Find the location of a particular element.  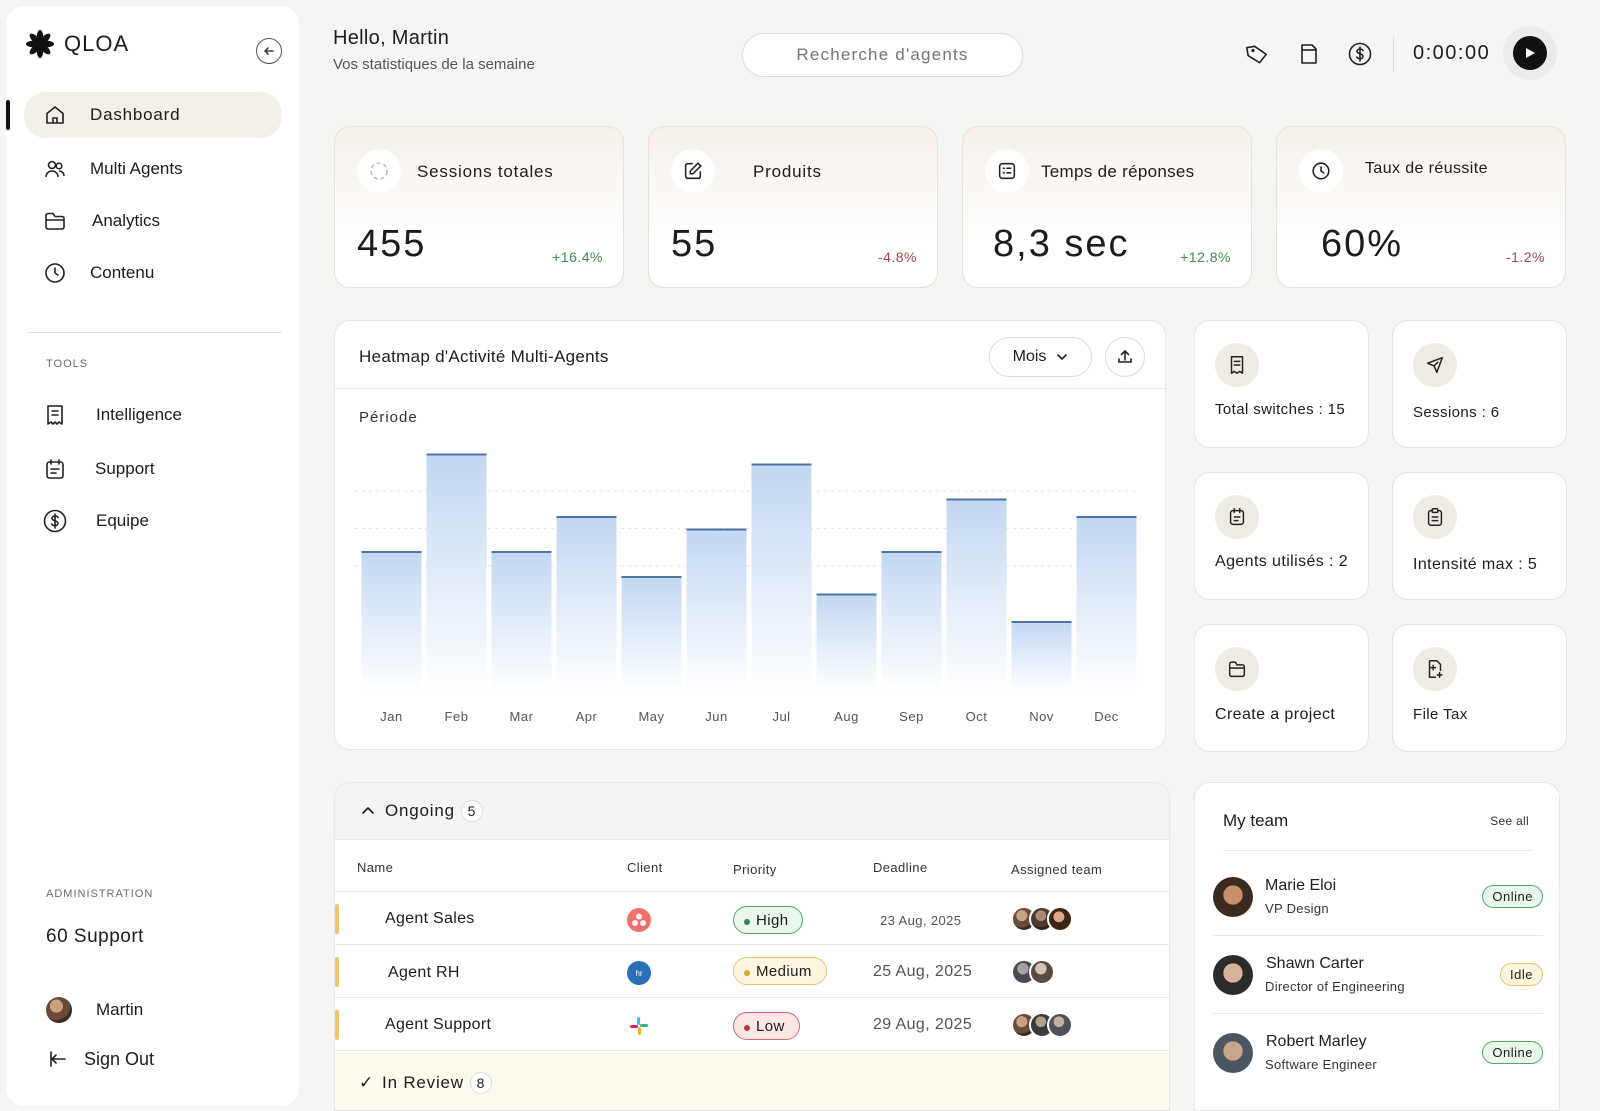

nav-item-analytics: Analytics is located at coordinates (153, 221).